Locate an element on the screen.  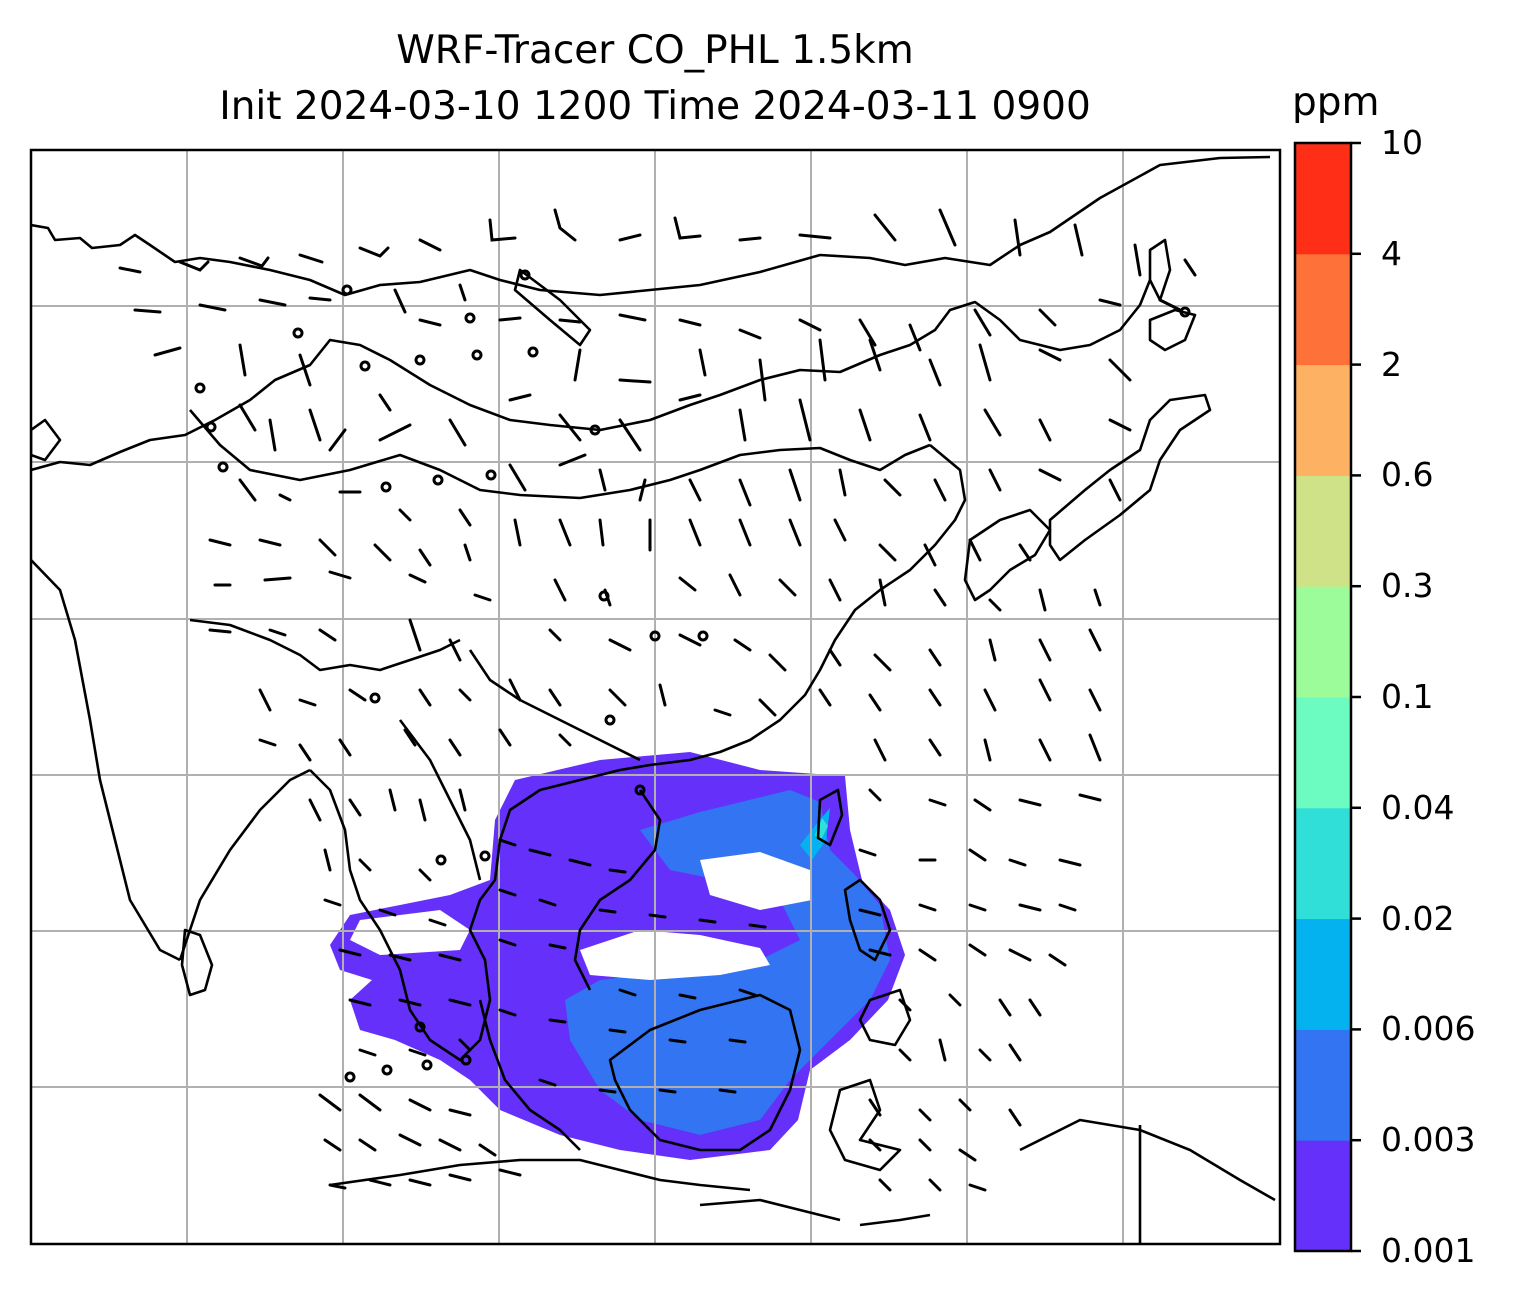
colorbar-tick-label: 2 is located at coordinates (1391, 364).